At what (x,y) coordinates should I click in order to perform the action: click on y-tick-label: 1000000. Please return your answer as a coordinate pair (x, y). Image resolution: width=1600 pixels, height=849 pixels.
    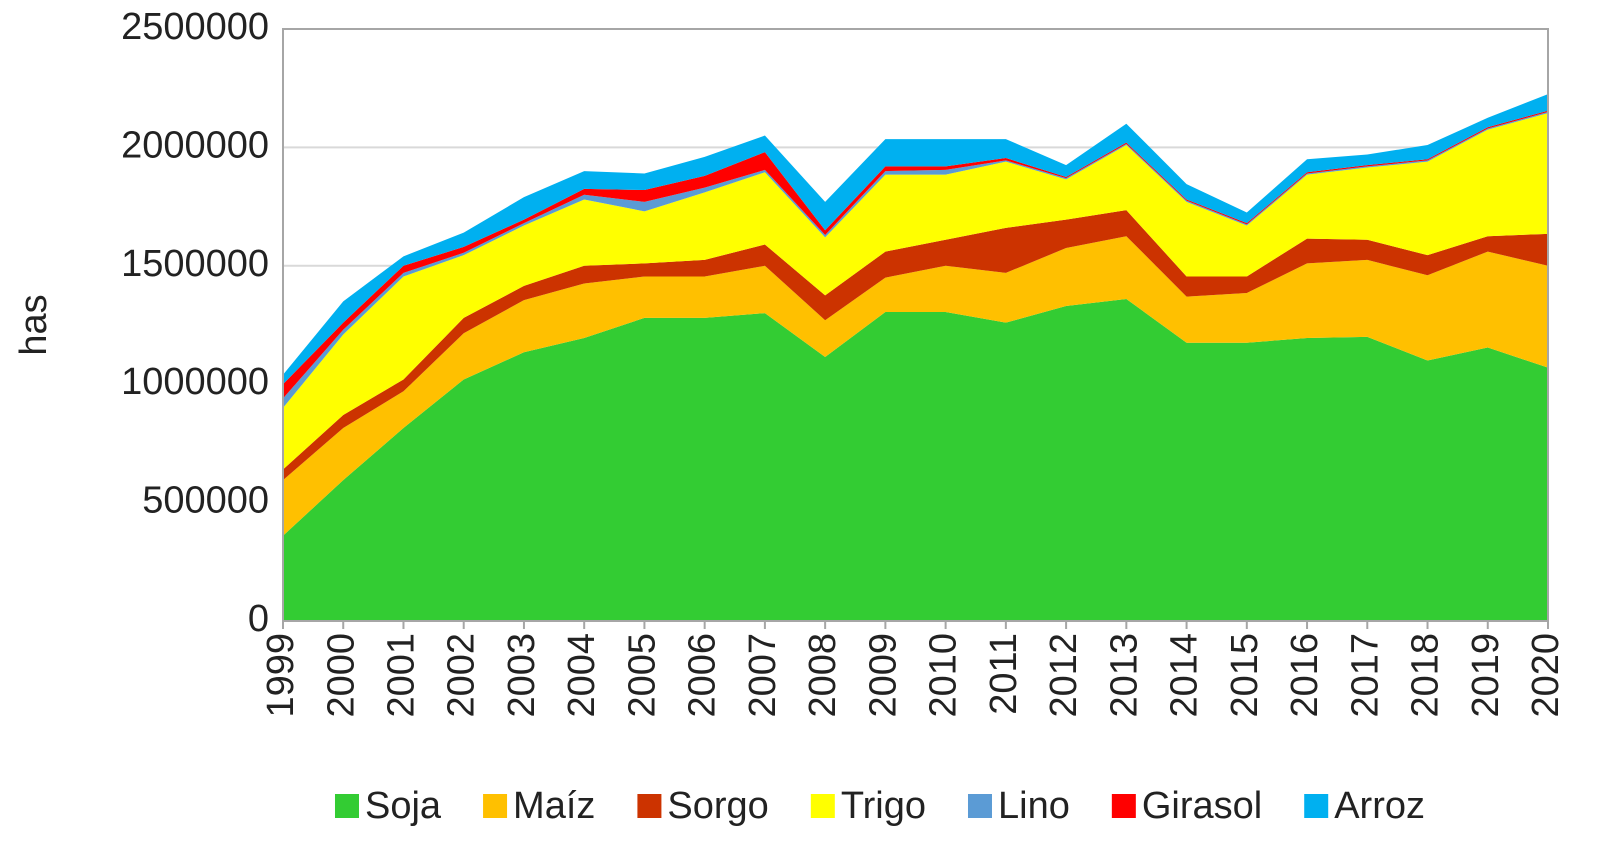
    Looking at the image, I should click on (195, 382).